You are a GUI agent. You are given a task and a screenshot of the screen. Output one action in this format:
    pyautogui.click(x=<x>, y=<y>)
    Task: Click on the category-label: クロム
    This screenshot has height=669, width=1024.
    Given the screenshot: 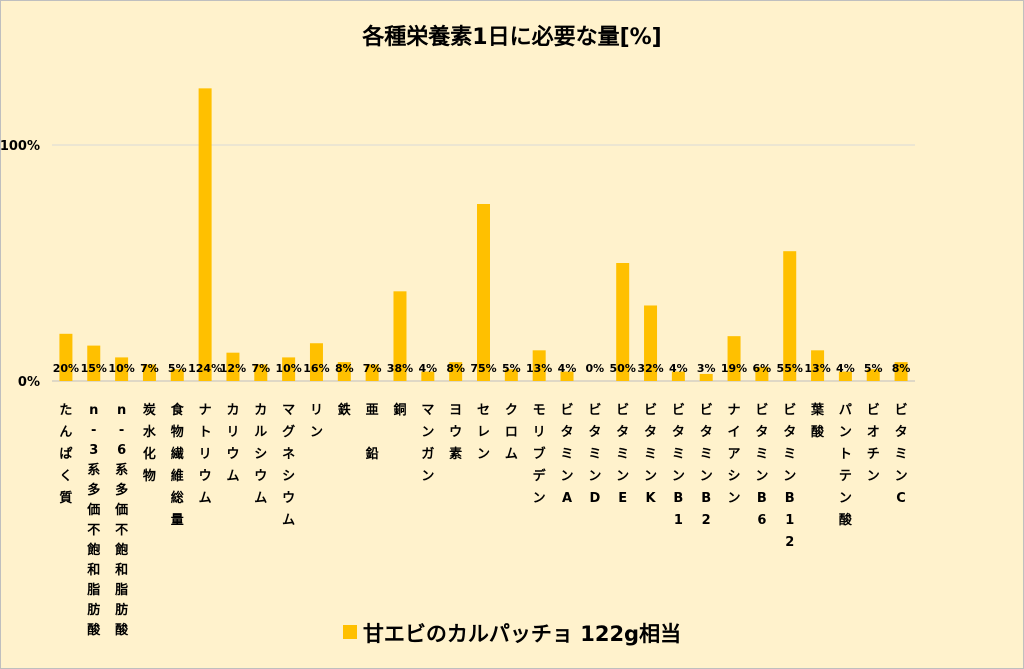 What is the action you would take?
    pyautogui.click(x=511, y=432)
    